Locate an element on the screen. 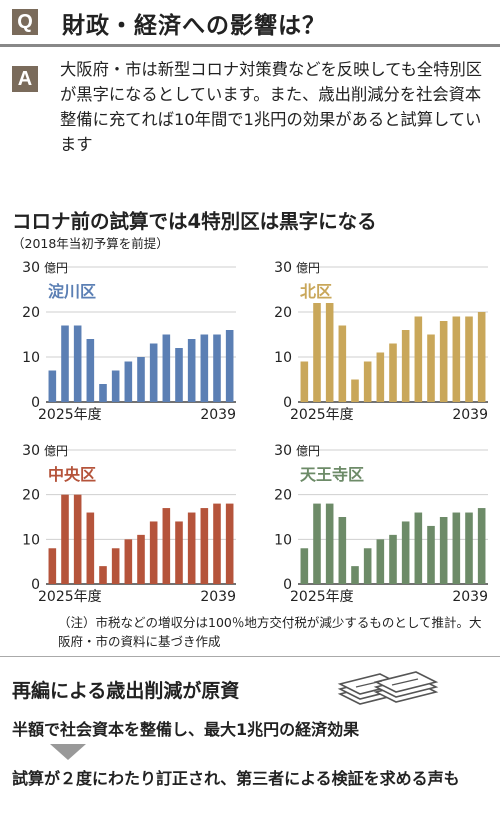 This screenshot has height=820, width=500. chart-title: 中央区 is located at coordinates (72, 474).